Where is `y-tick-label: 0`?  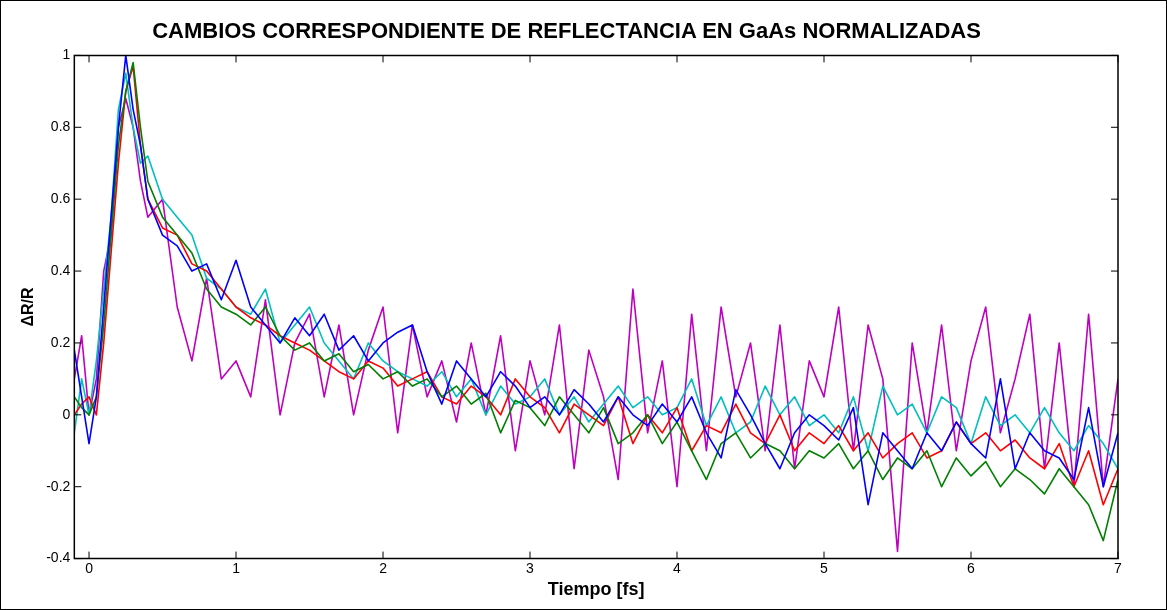 y-tick-label: 0 is located at coordinates (66, 413).